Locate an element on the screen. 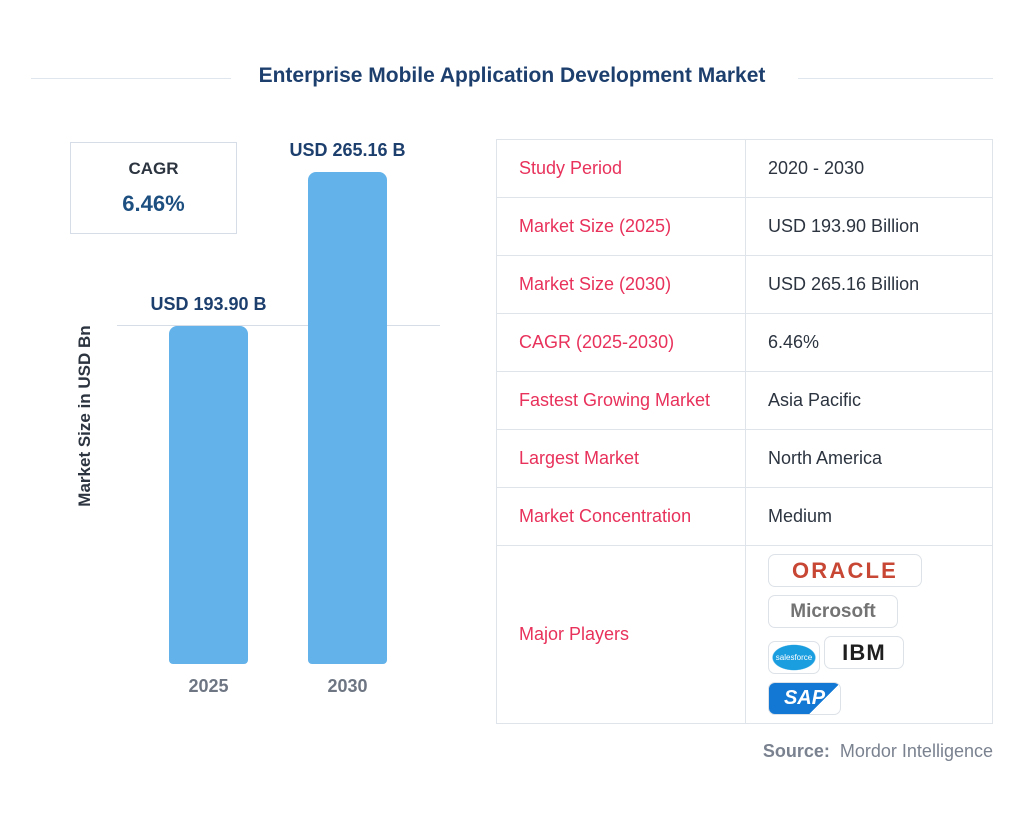  reference-line is located at coordinates (278, 325).